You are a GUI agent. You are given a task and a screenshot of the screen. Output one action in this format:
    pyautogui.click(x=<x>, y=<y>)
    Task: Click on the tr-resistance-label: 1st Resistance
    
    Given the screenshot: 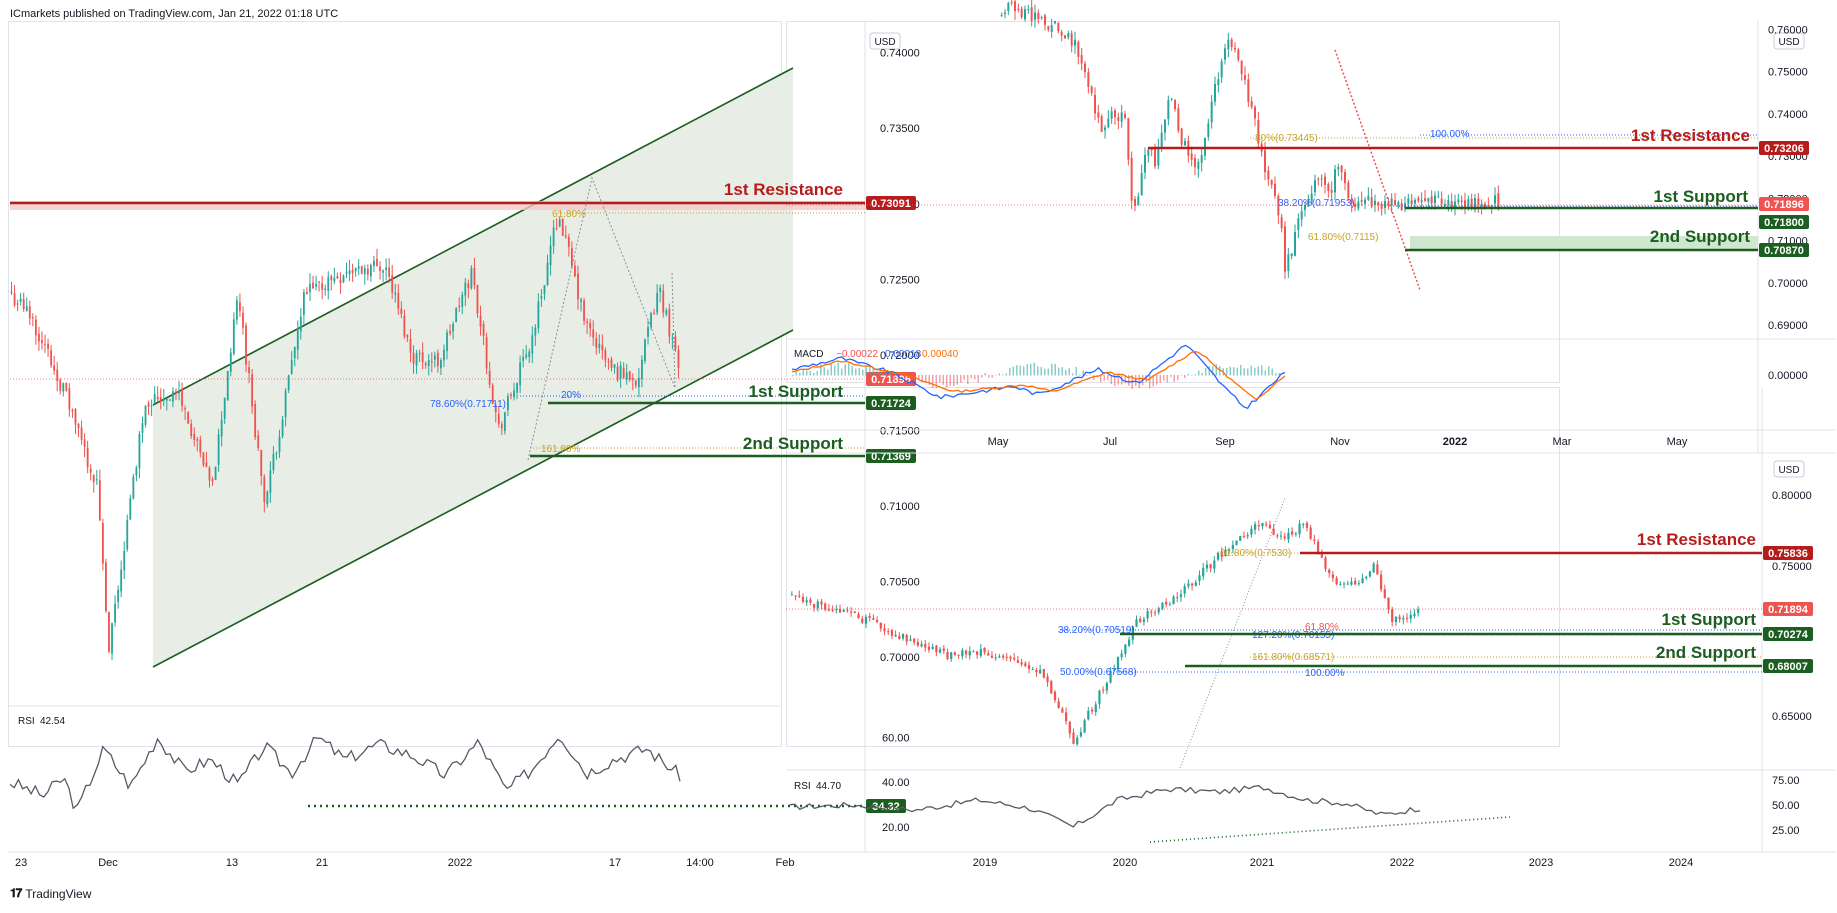 What is the action you would take?
    pyautogui.click(x=1690, y=135)
    